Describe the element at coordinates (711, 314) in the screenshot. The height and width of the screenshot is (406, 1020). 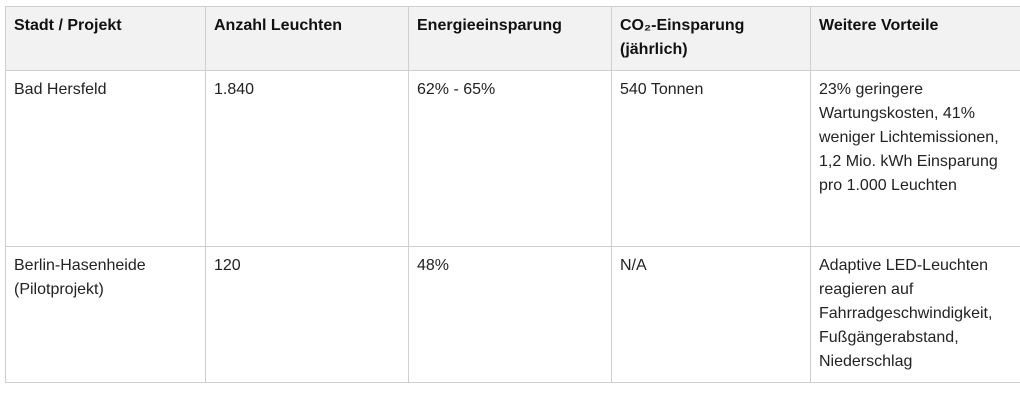
I see `cell: N/A` at that location.